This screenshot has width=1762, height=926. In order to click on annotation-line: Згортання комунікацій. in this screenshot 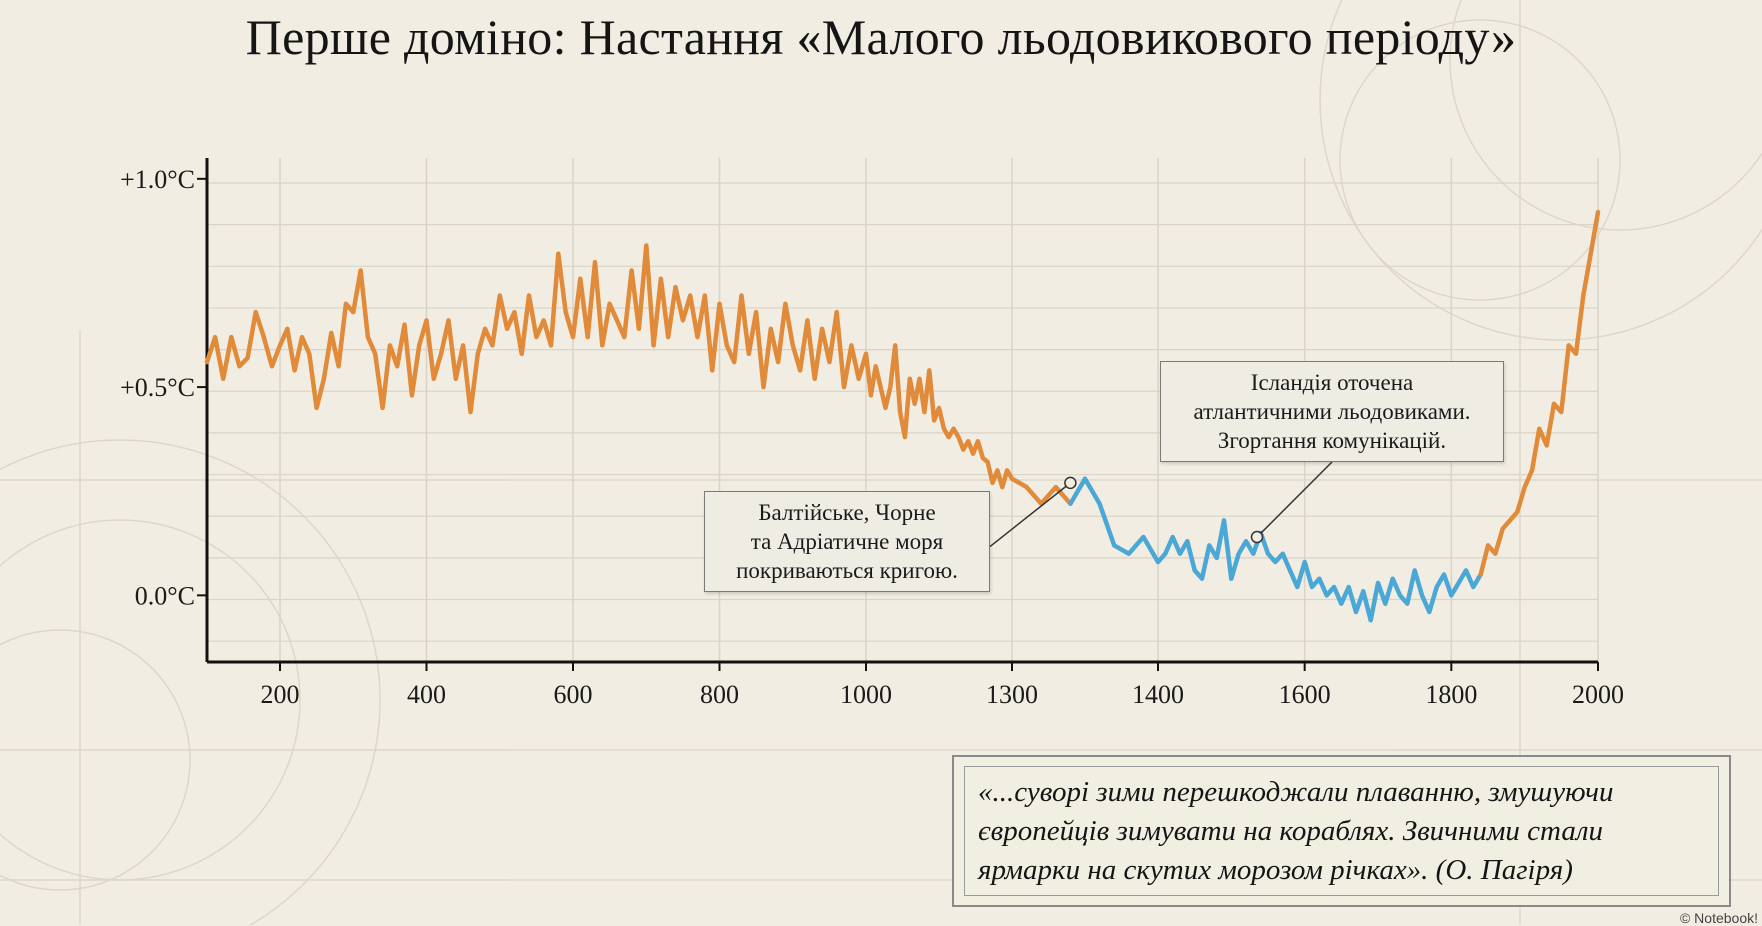, I will do `click(1332, 440)`.